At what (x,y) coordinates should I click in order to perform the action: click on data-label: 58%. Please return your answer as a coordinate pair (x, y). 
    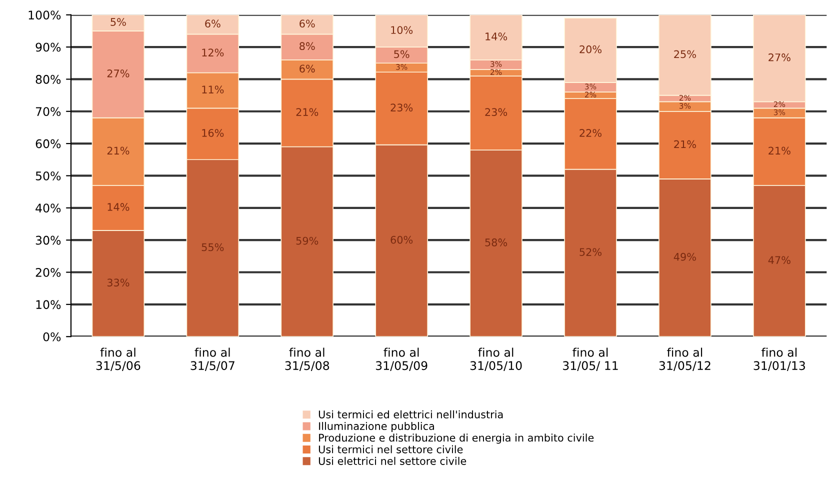
    Looking at the image, I should click on (496, 242).